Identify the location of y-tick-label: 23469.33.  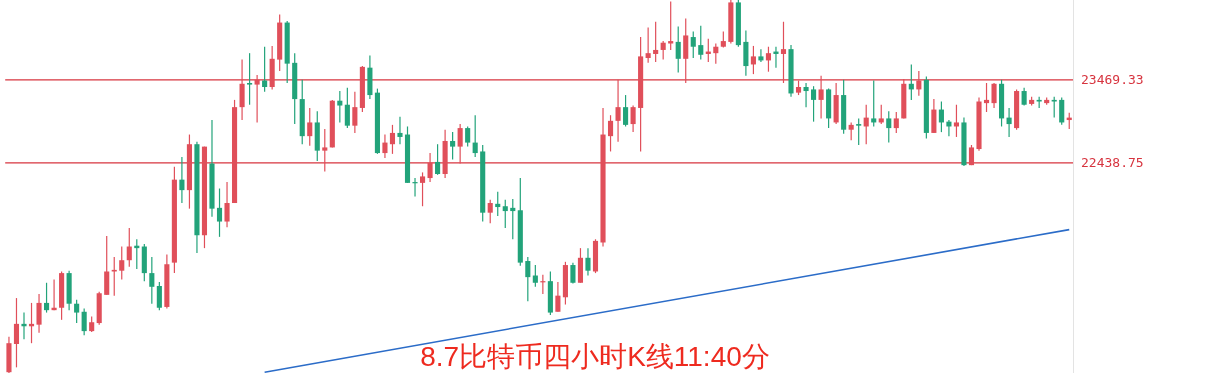
(1112, 80).